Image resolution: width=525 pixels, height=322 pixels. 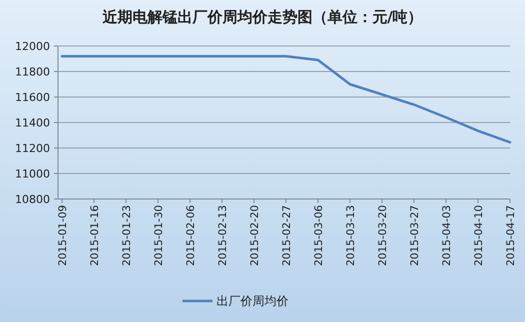 I want to click on x-tick-label: 2015-02-06, so click(x=191, y=235).